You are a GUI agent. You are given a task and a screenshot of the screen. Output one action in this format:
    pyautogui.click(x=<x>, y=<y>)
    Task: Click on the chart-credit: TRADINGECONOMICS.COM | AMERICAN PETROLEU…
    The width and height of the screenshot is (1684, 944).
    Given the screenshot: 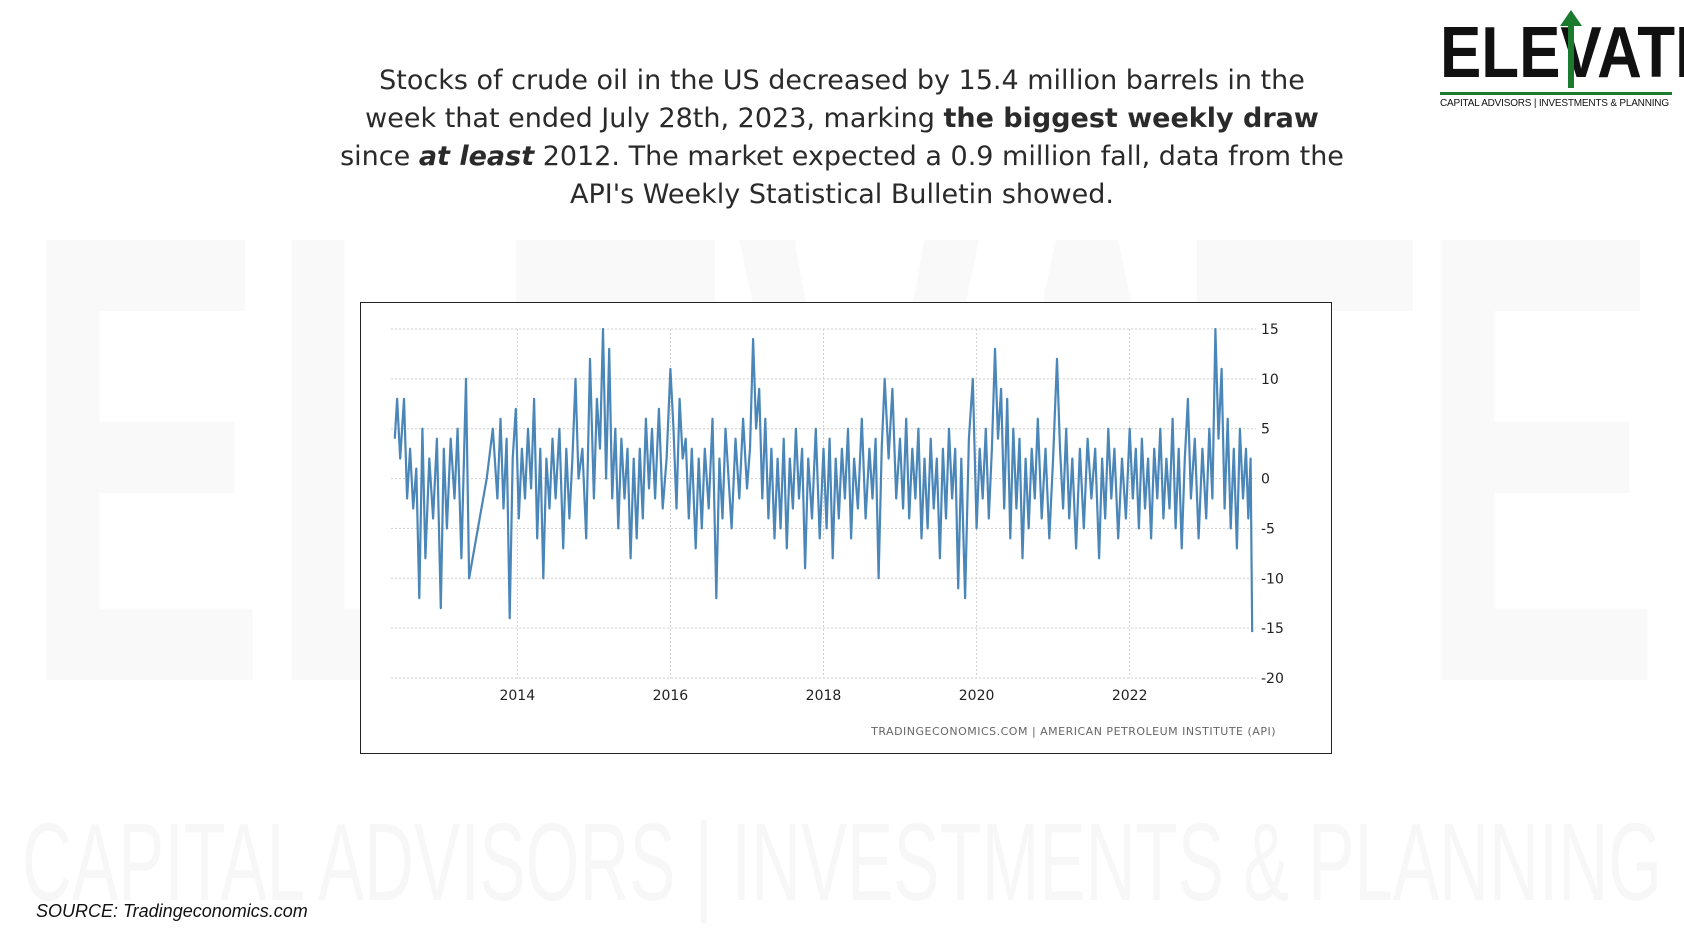 What is the action you would take?
    pyautogui.click(x=1073, y=731)
    